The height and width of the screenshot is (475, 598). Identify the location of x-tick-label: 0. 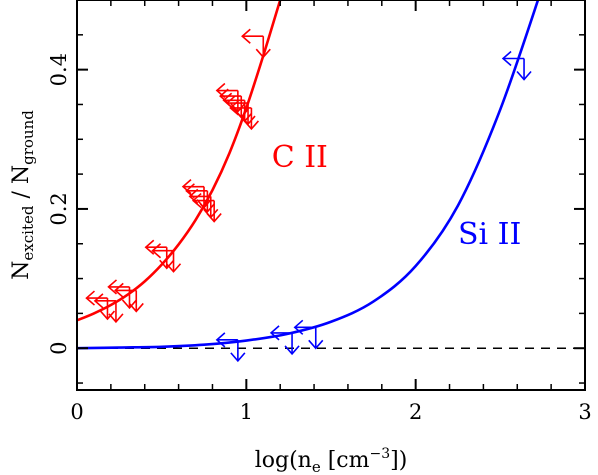
(76, 412).